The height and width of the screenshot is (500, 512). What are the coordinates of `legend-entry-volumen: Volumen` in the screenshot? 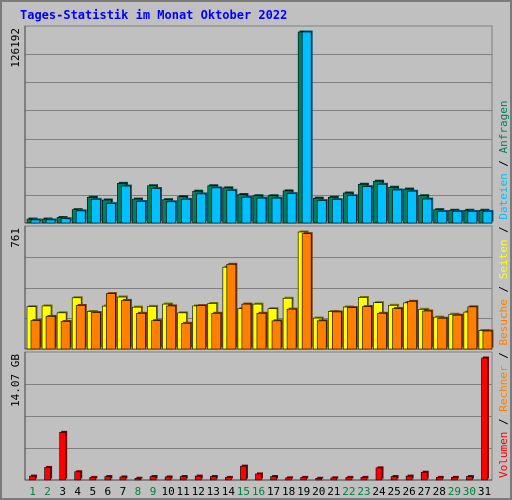 It's located at (503, 455).